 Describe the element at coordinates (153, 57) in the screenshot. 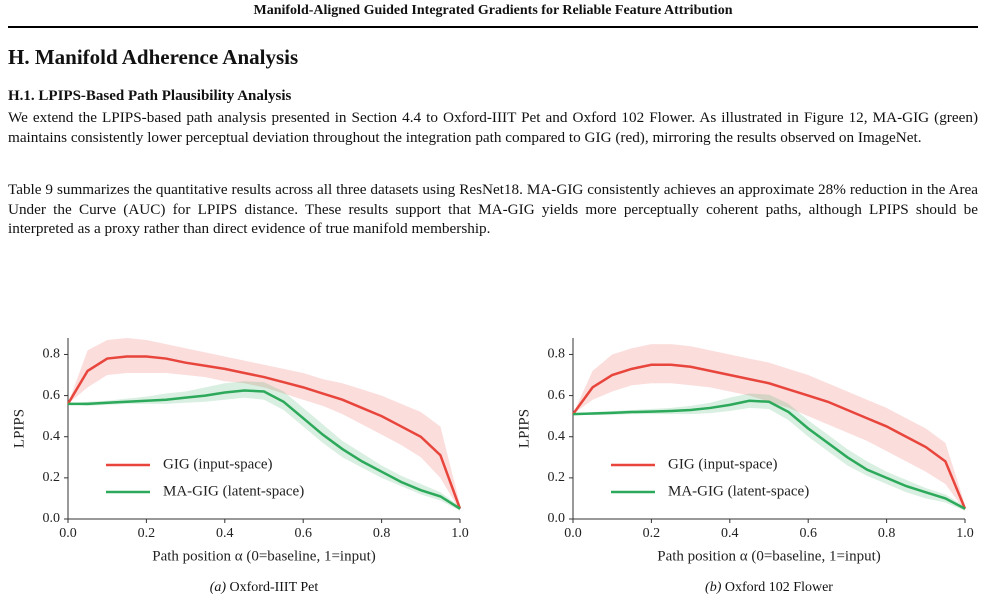

I see `section-title: H. Manifold Adherence Analysis` at that location.